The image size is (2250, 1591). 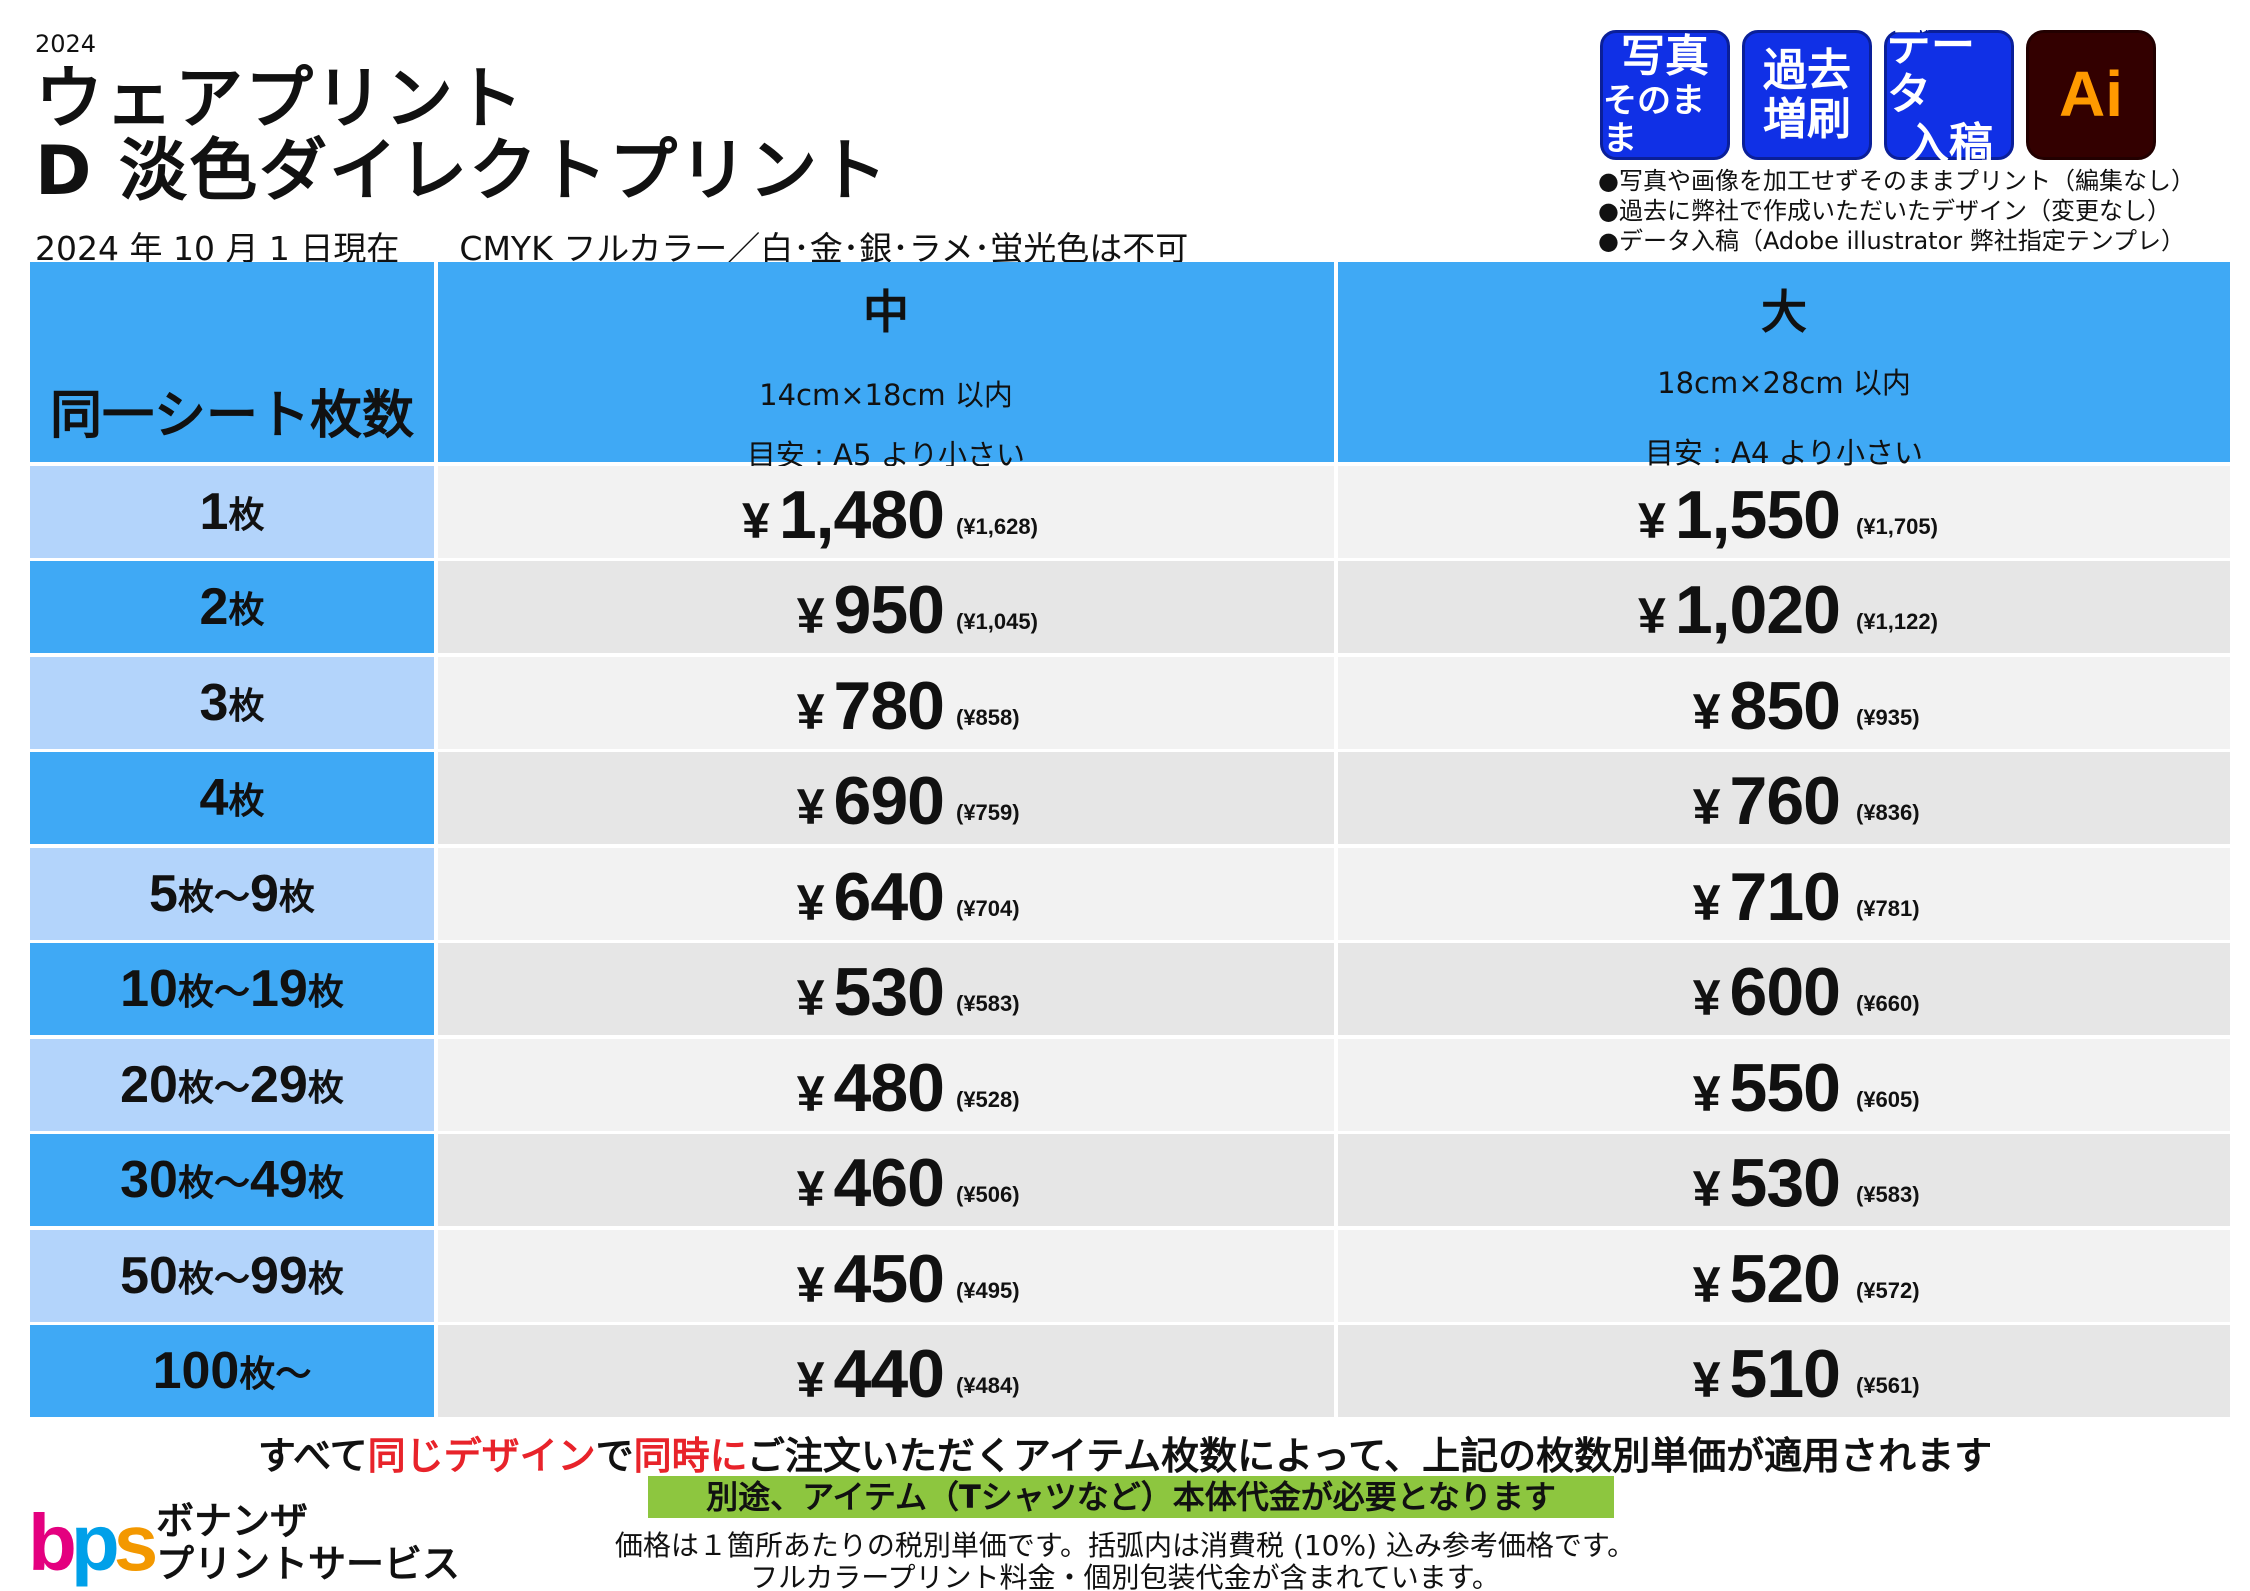 I want to click on price-amount: 510, so click(x=1785, y=1374).